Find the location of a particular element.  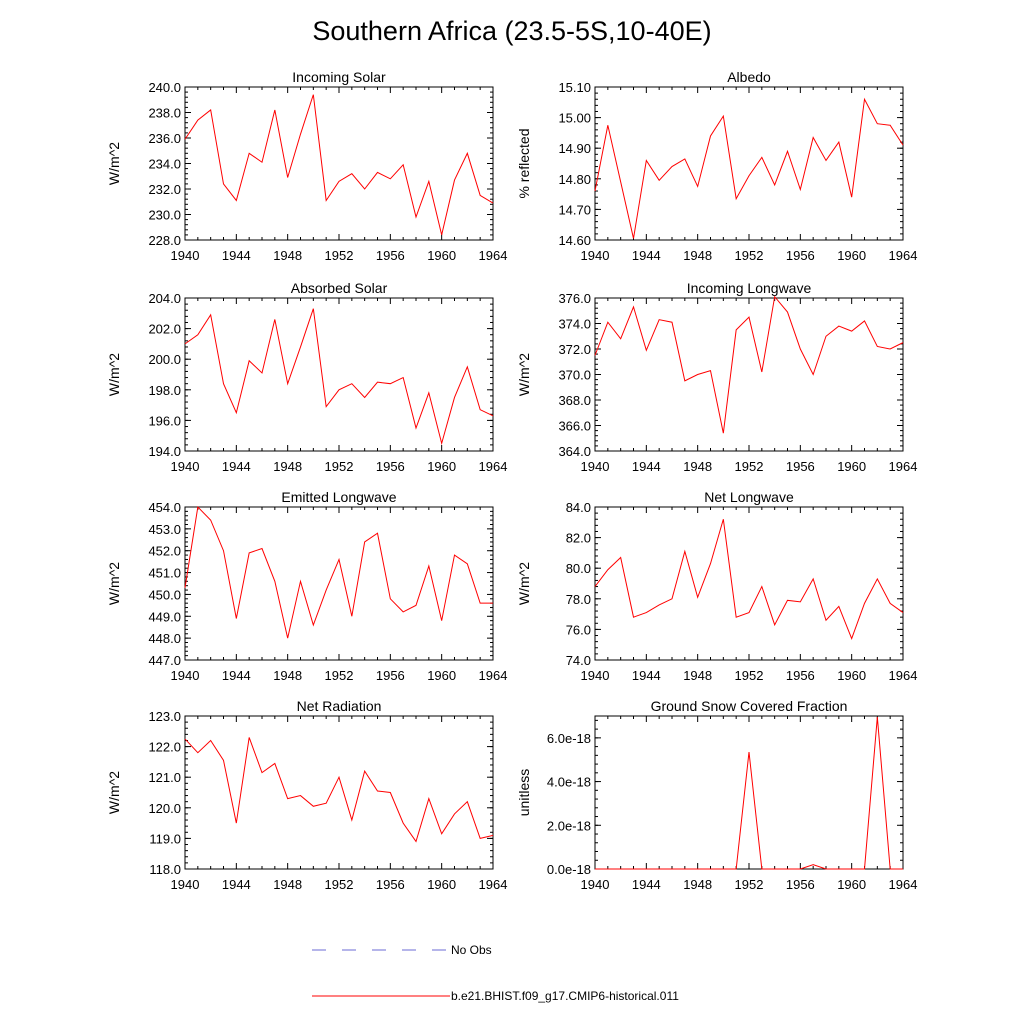

legend-label-no-obs: No Obs is located at coordinates (471, 950).